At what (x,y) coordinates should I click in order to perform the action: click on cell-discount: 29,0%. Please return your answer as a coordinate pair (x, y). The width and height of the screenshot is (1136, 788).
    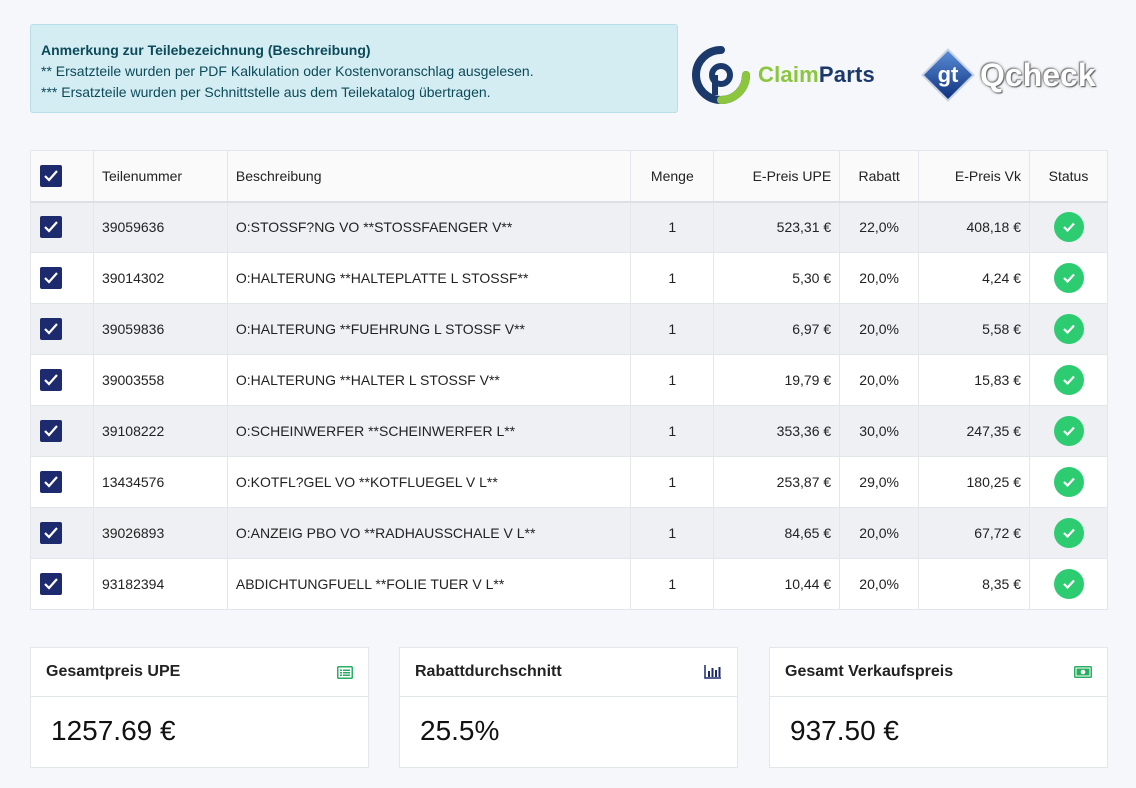
    Looking at the image, I should click on (879, 482).